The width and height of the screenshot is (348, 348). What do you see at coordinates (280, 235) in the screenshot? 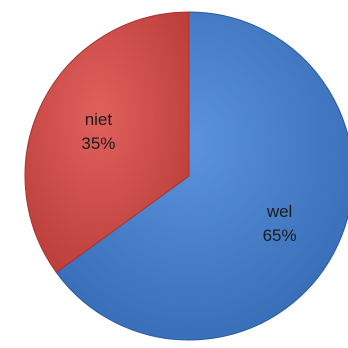
I see `slice-value-wel: 65%` at bounding box center [280, 235].